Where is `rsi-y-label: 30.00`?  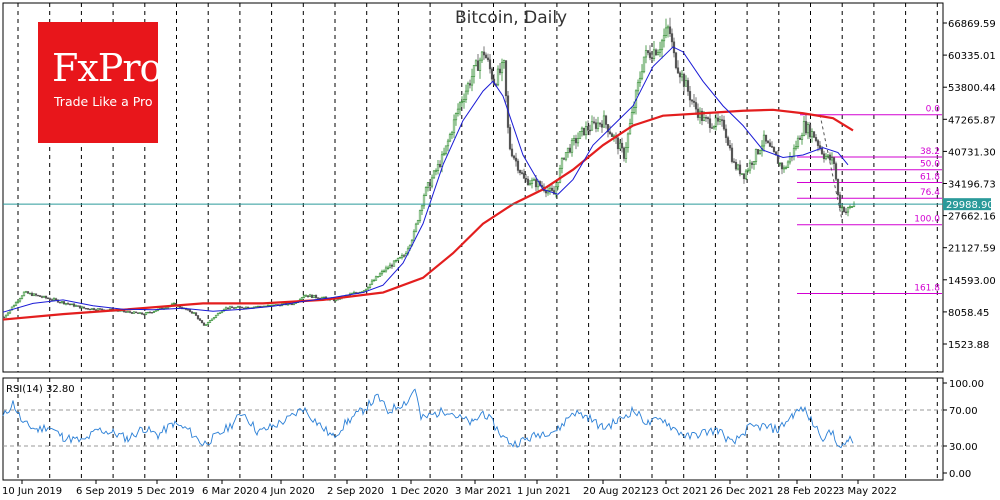
rsi-y-label: 30.00 is located at coordinates (963, 447).